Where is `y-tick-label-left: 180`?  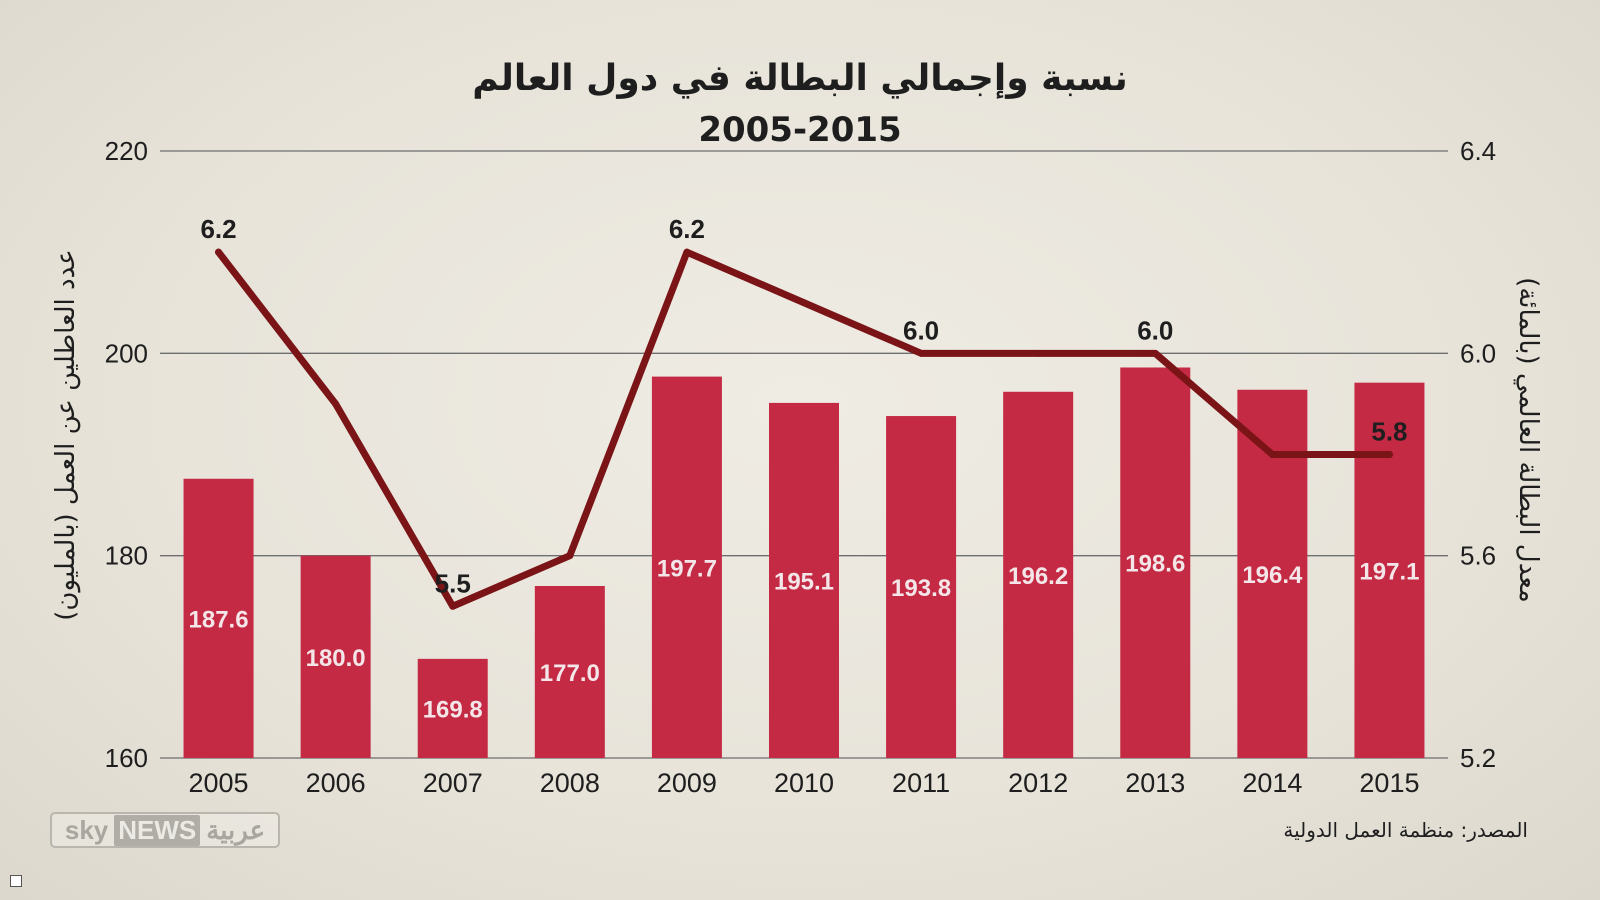 y-tick-label-left: 180 is located at coordinates (126, 556).